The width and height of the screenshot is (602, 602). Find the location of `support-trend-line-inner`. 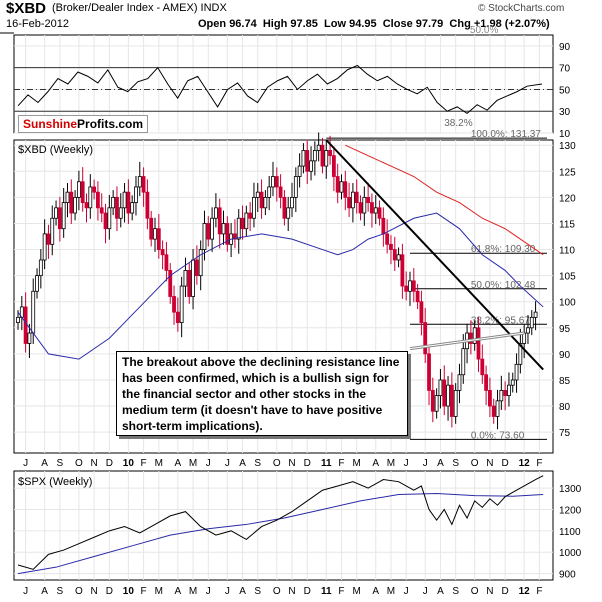

support-trend-line-inner is located at coordinates (467, 341).